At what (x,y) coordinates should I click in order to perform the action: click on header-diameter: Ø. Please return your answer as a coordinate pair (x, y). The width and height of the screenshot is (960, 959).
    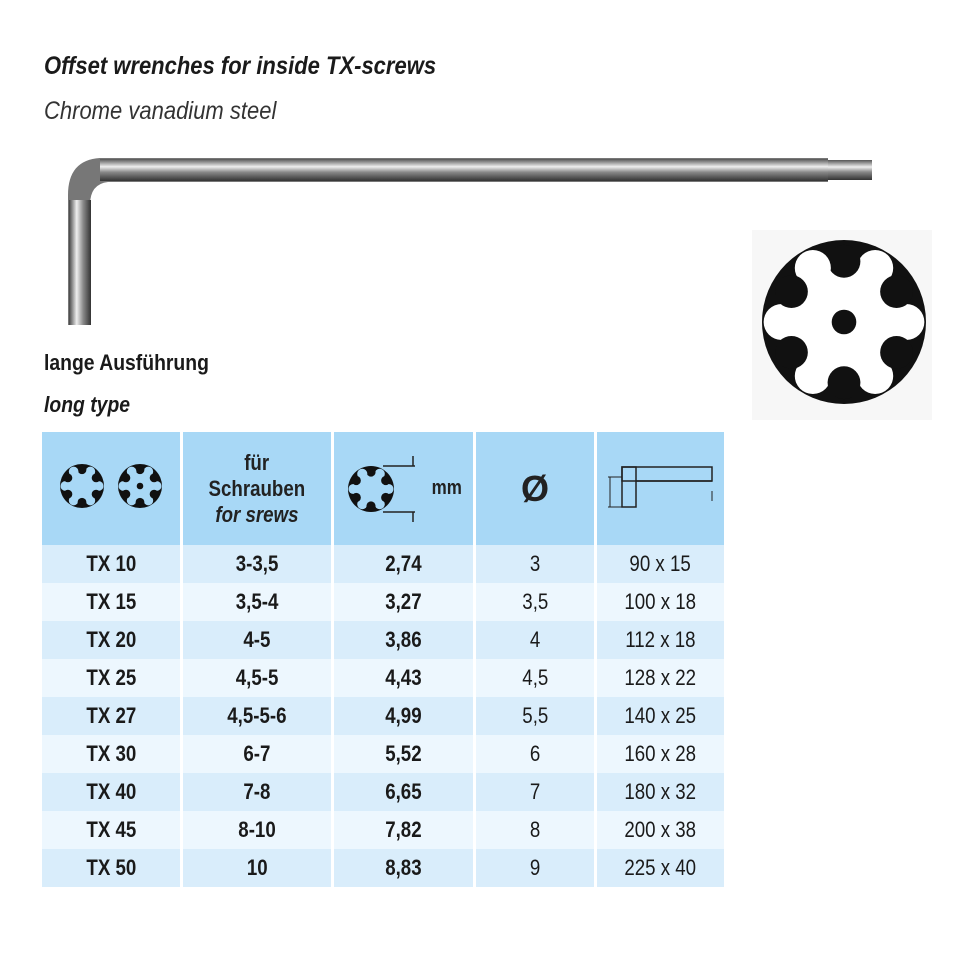
    Looking at the image, I should click on (535, 488).